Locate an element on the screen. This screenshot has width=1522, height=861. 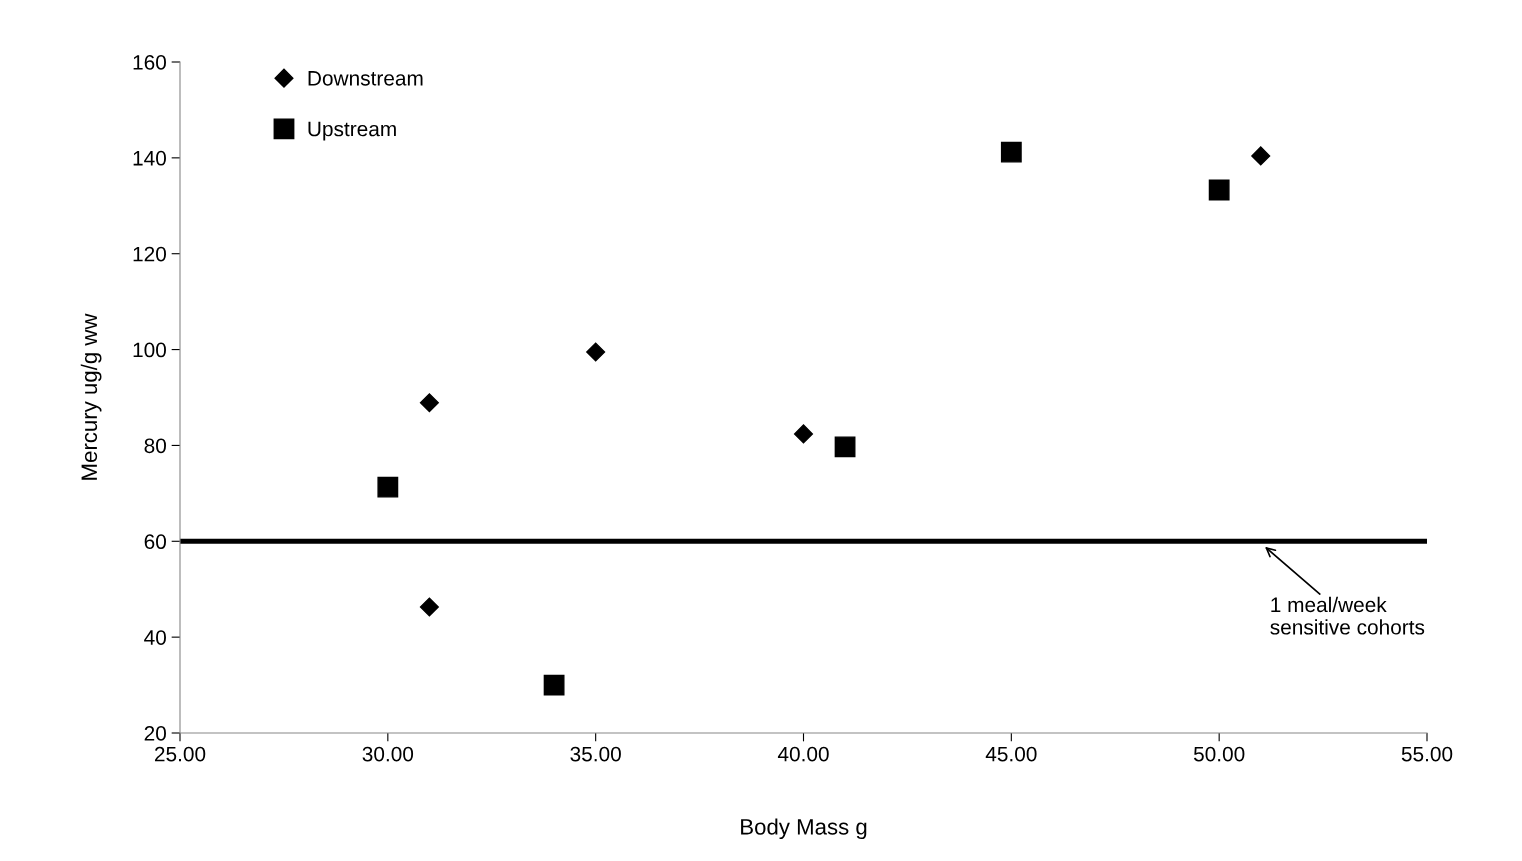
x-axis-title: Body Mass g is located at coordinates (804, 829).